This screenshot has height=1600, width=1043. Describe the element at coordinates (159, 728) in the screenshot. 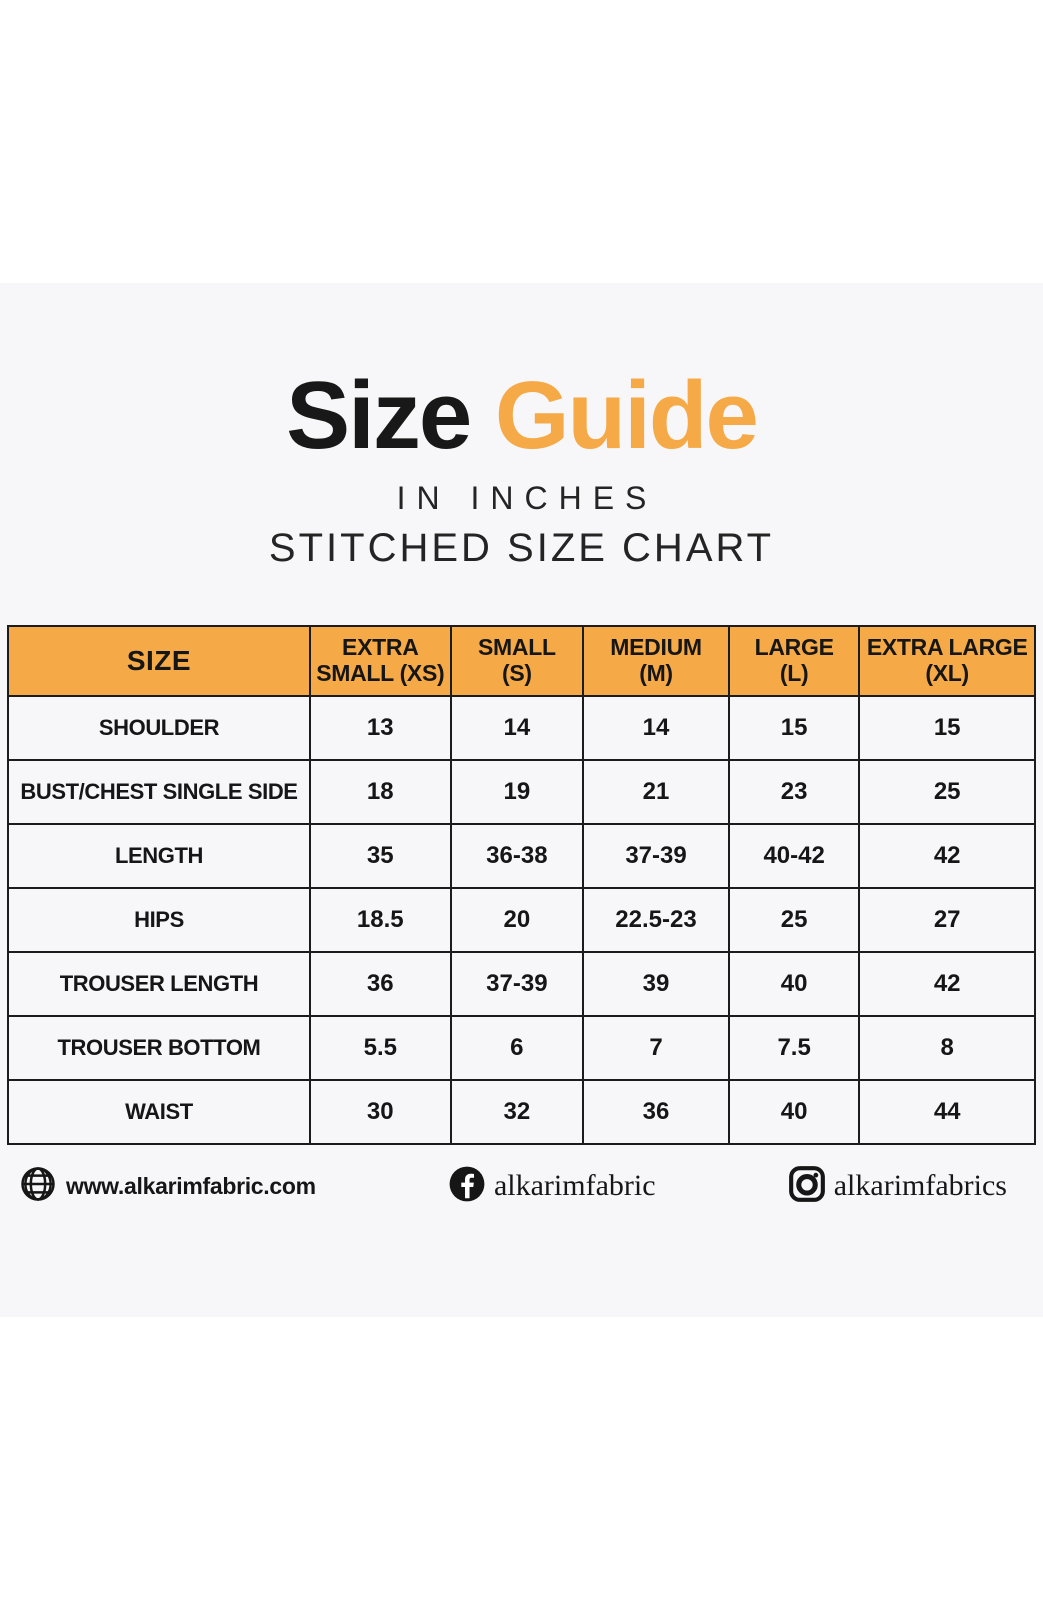

I see `row-label: SHOULDER` at that location.